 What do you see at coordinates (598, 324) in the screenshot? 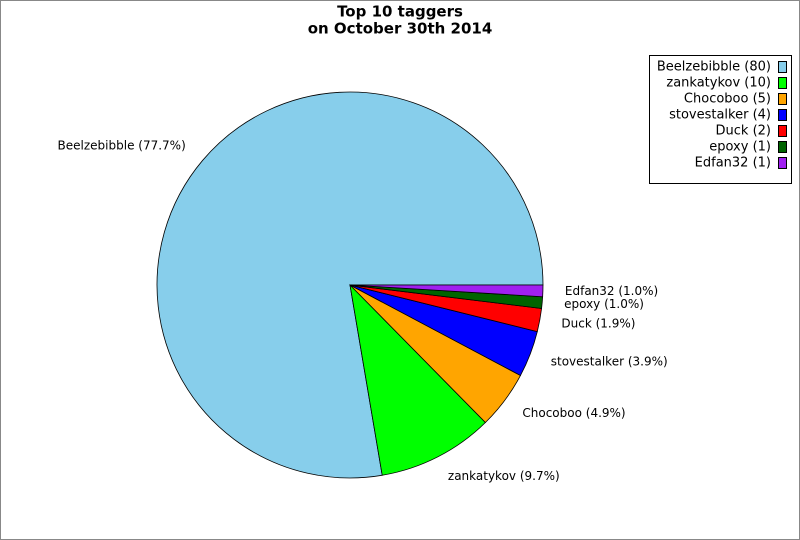
I see `slice-label: Duck (1.9%)` at bounding box center [598, 324].